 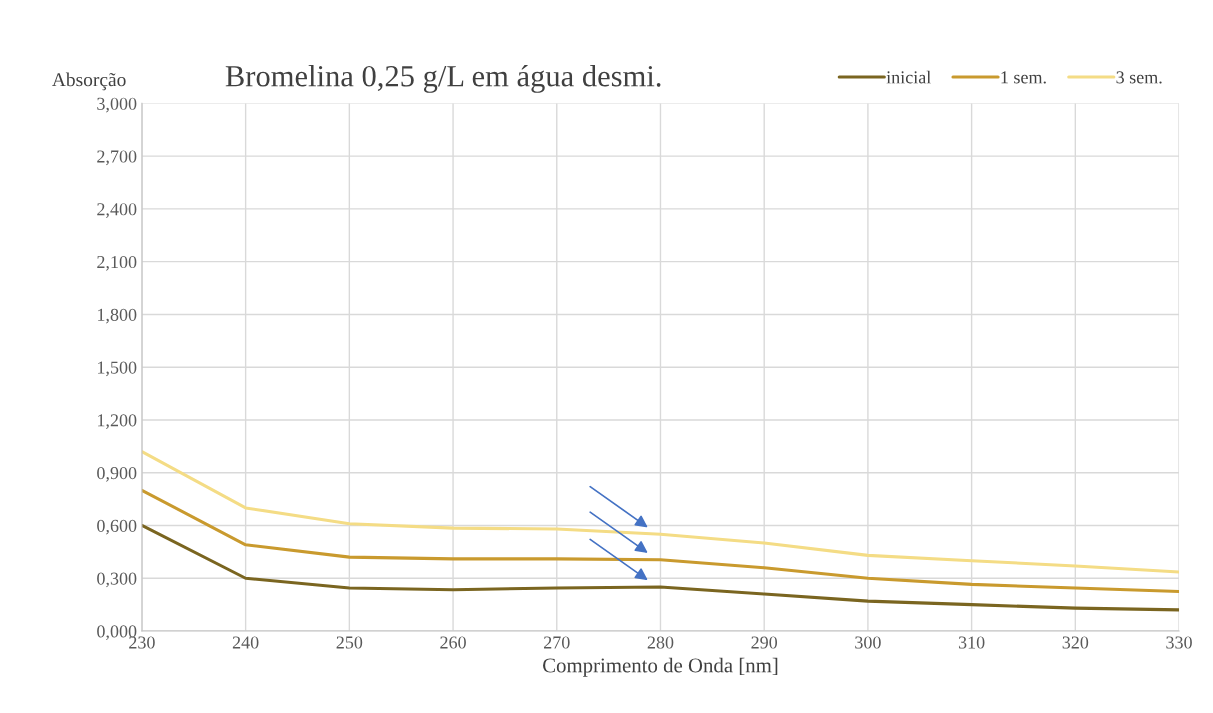 What do you see at coordinates (117, 263) in the screenshot?
I see `y-tick-label: 2,100` at bounding box center [117, 263].